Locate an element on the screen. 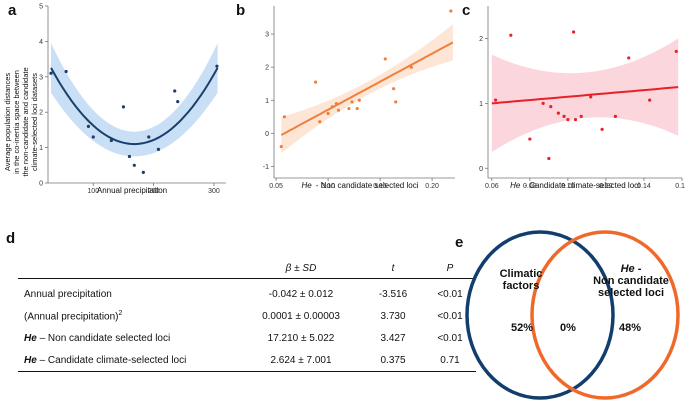  chart-a-plot: 0 1 2 3 4 5 100 200 300 is located at coordinates (132, 99).